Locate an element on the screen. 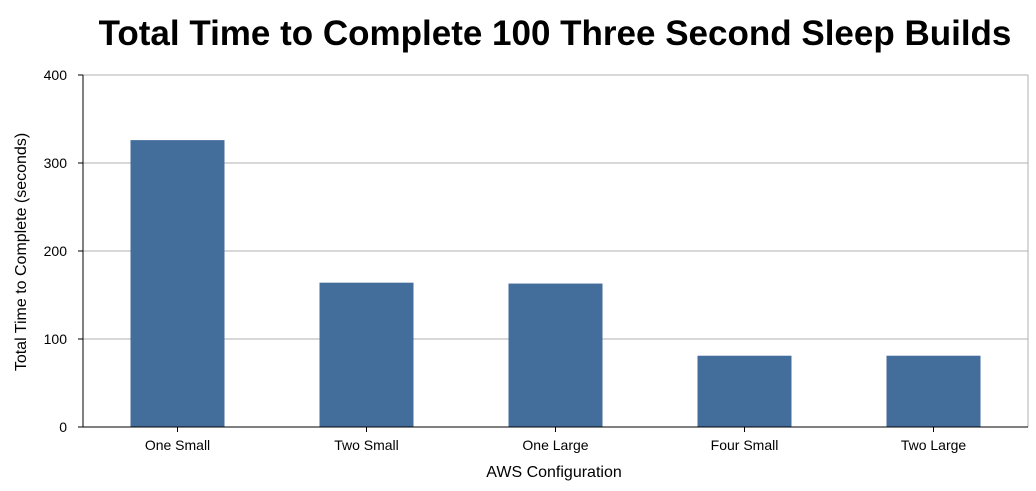 The width and height of the screenshot is (1036, 491). x-tick-label: One Small is located at coordinates (177, 445).